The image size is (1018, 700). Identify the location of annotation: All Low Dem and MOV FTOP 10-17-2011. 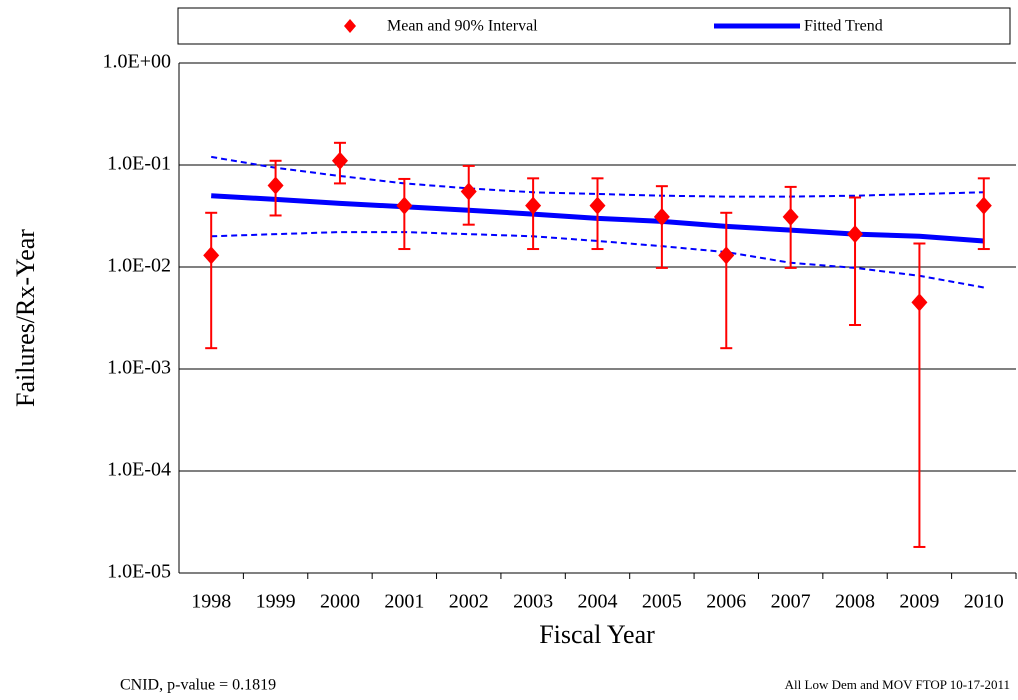
(897, 684).